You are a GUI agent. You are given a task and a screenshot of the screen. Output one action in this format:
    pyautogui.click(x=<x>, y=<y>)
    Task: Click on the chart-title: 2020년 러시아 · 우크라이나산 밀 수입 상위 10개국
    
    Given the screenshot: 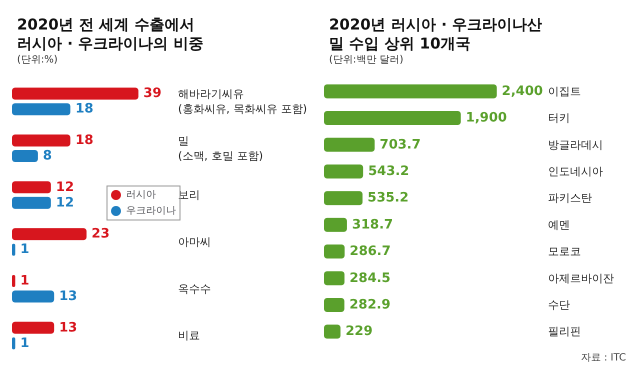 What is the action you would take?
    pyautogui.click(x=435, y=34)
    